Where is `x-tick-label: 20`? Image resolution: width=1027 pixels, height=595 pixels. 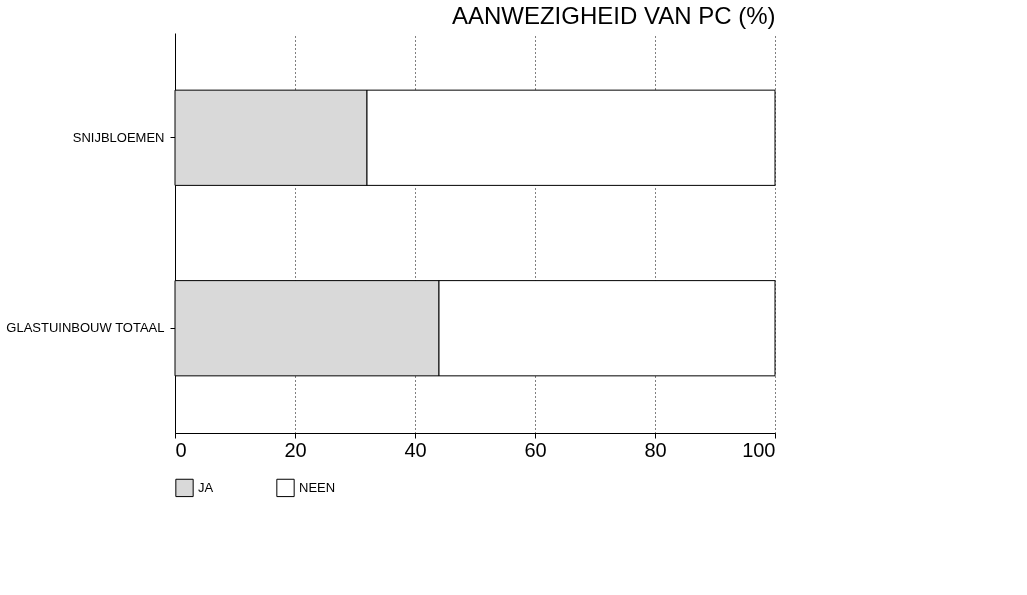
x-tick-label: 20 is located at coordinates (295, 449).